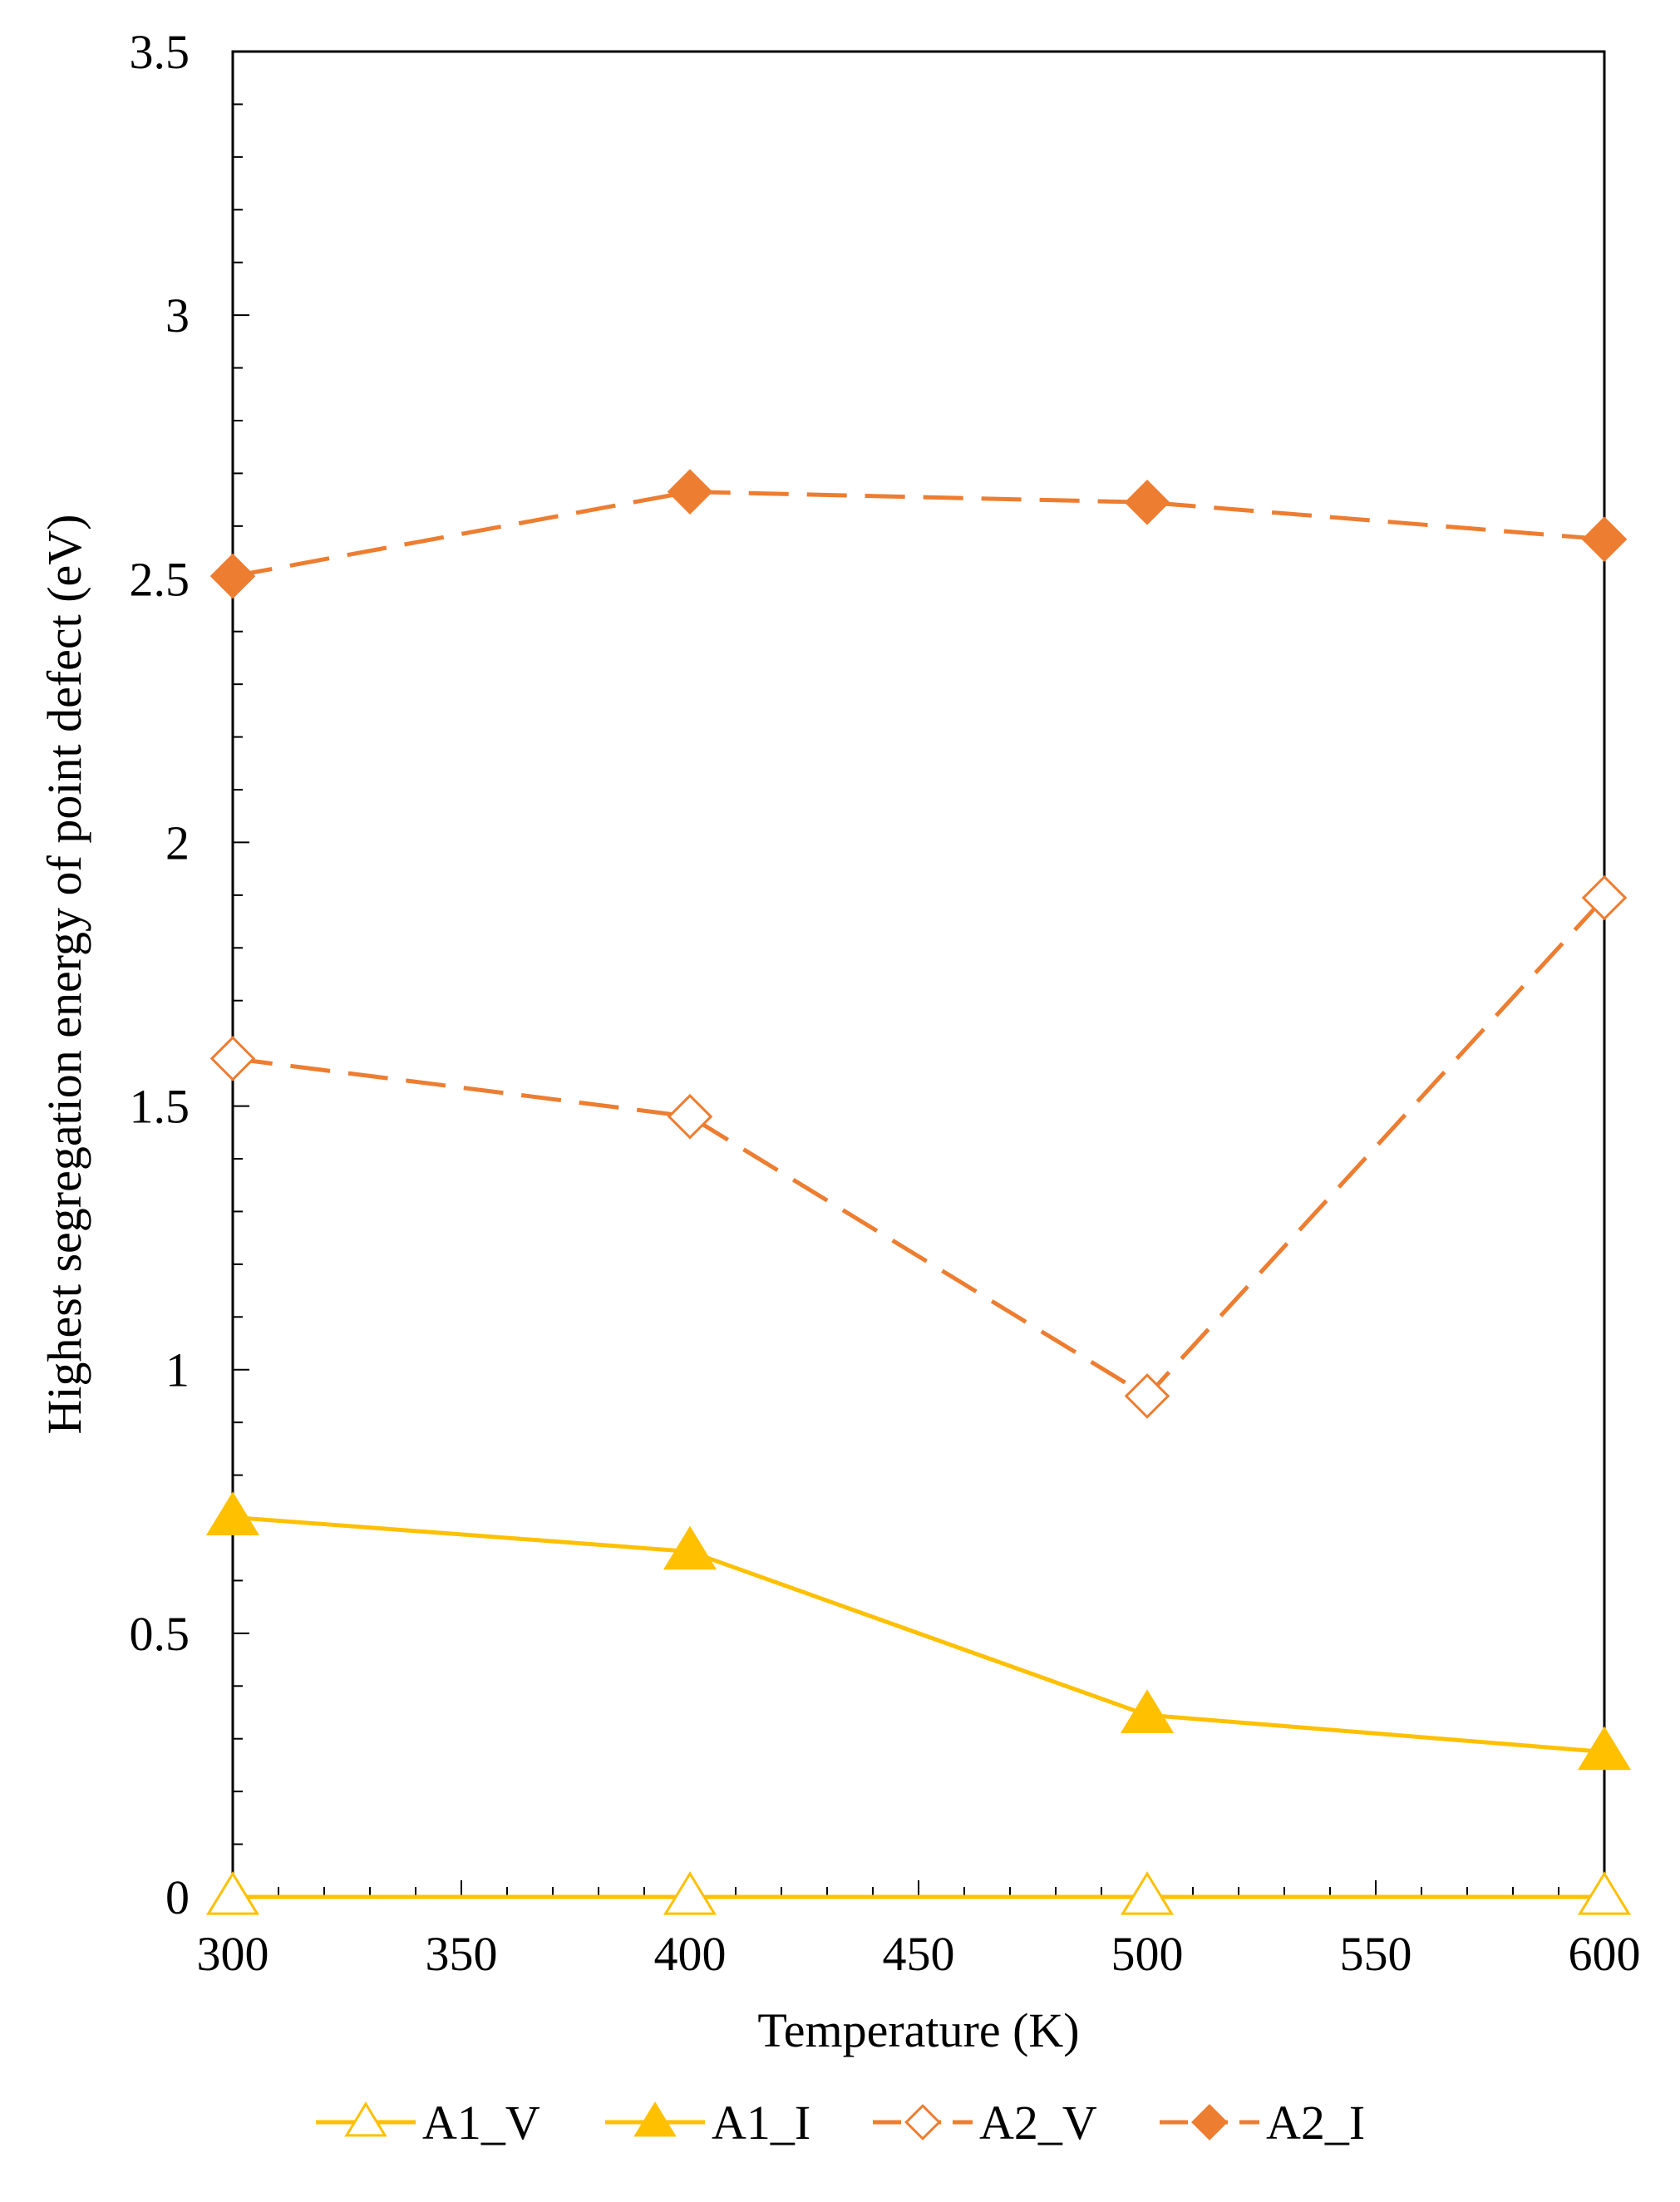 The height and width of the screenshot is (2202, 1680). What do you see at coordinates (1147, 1954) in the screenshot?
I see `x-tick-label: 500` at bounding box center [1147, 1954].